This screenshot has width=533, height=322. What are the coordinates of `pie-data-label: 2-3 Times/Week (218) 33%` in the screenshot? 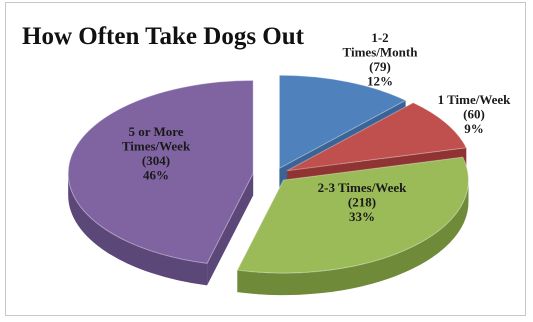 It's located at (362, 202).